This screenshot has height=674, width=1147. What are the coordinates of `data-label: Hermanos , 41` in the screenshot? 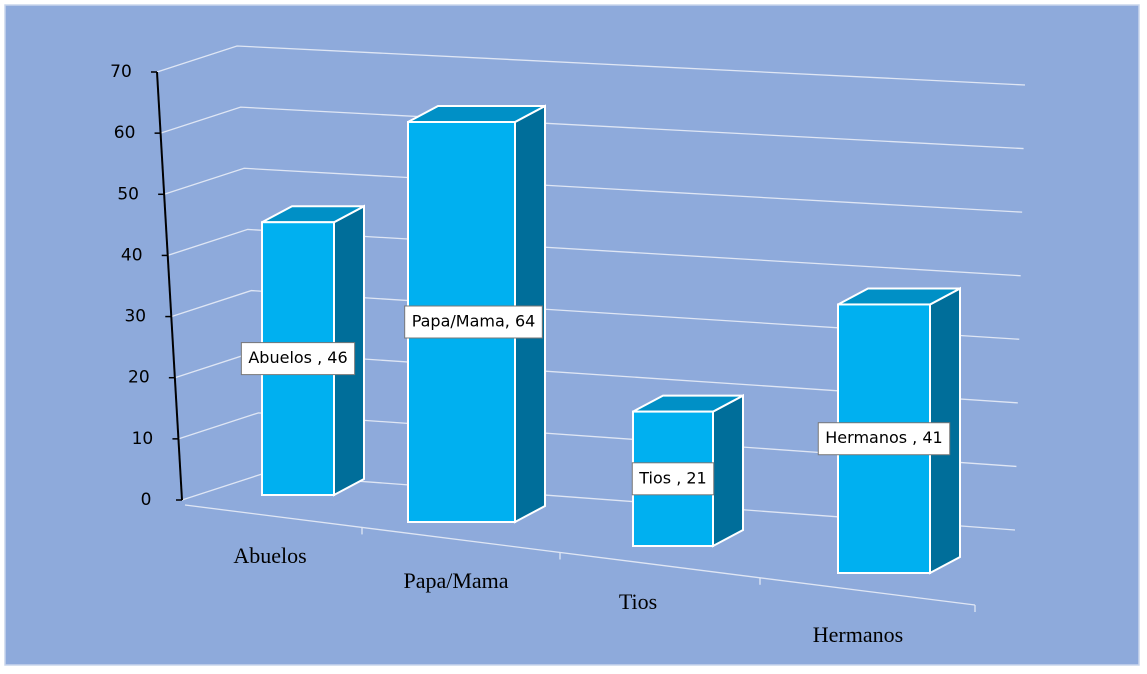 It's located at (883, 437).